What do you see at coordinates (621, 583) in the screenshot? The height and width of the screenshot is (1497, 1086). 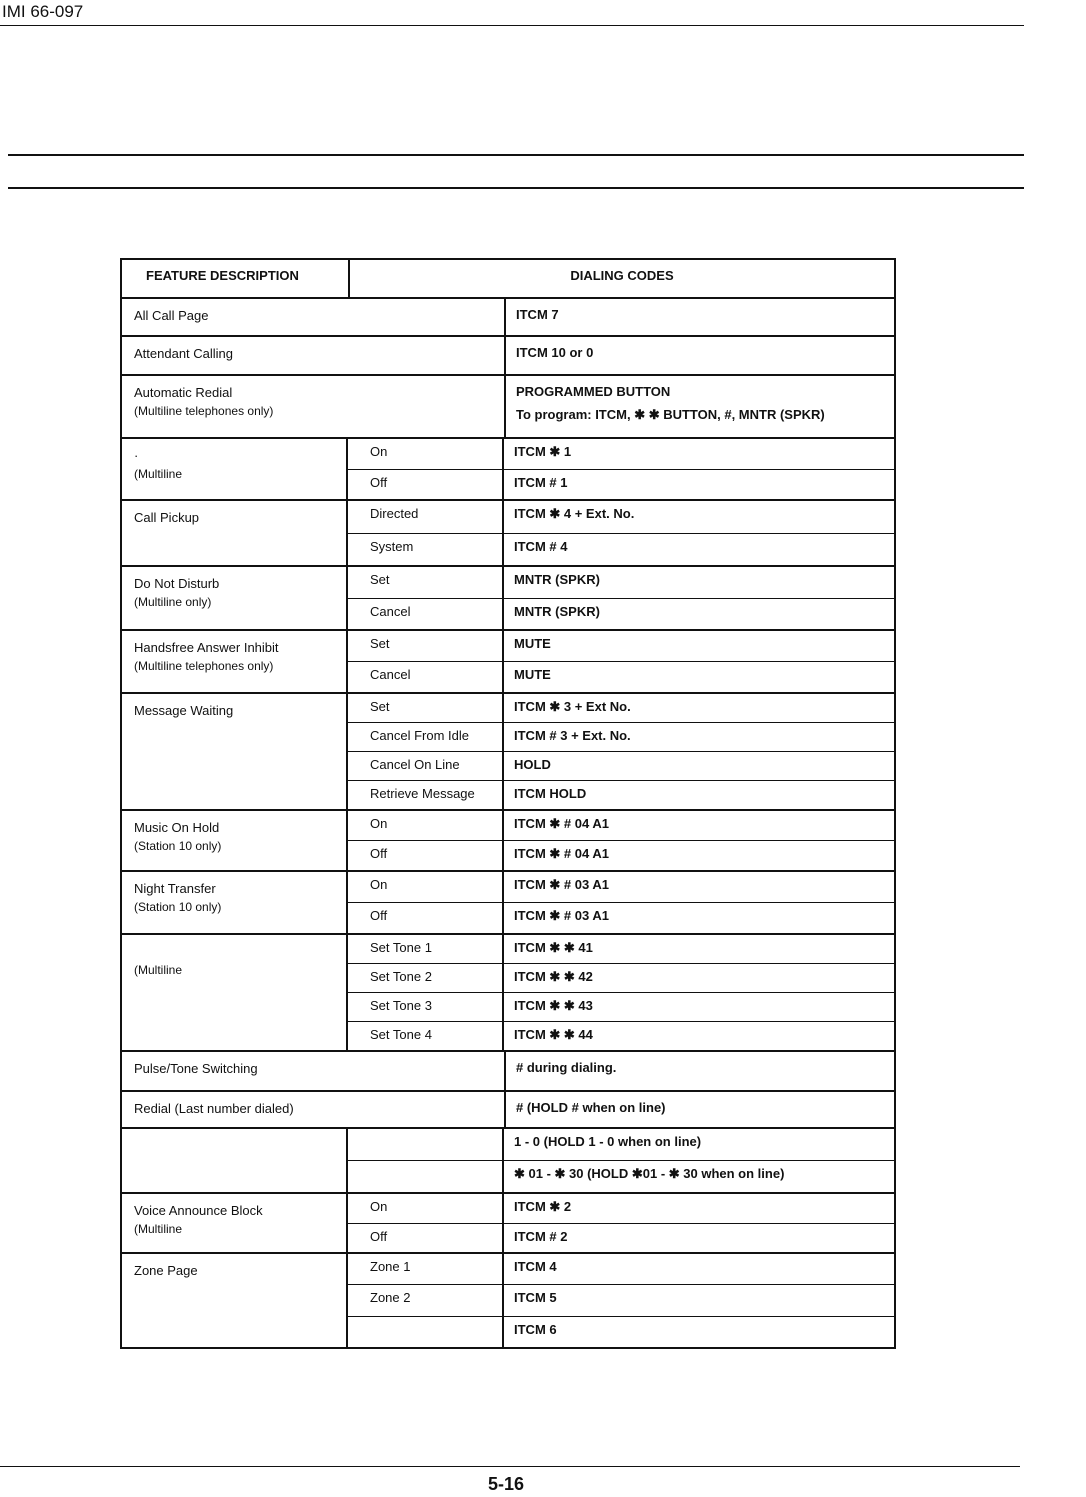 I see `sub-row: Set MNTR (SPKR)` at bounding box center [621, 583].